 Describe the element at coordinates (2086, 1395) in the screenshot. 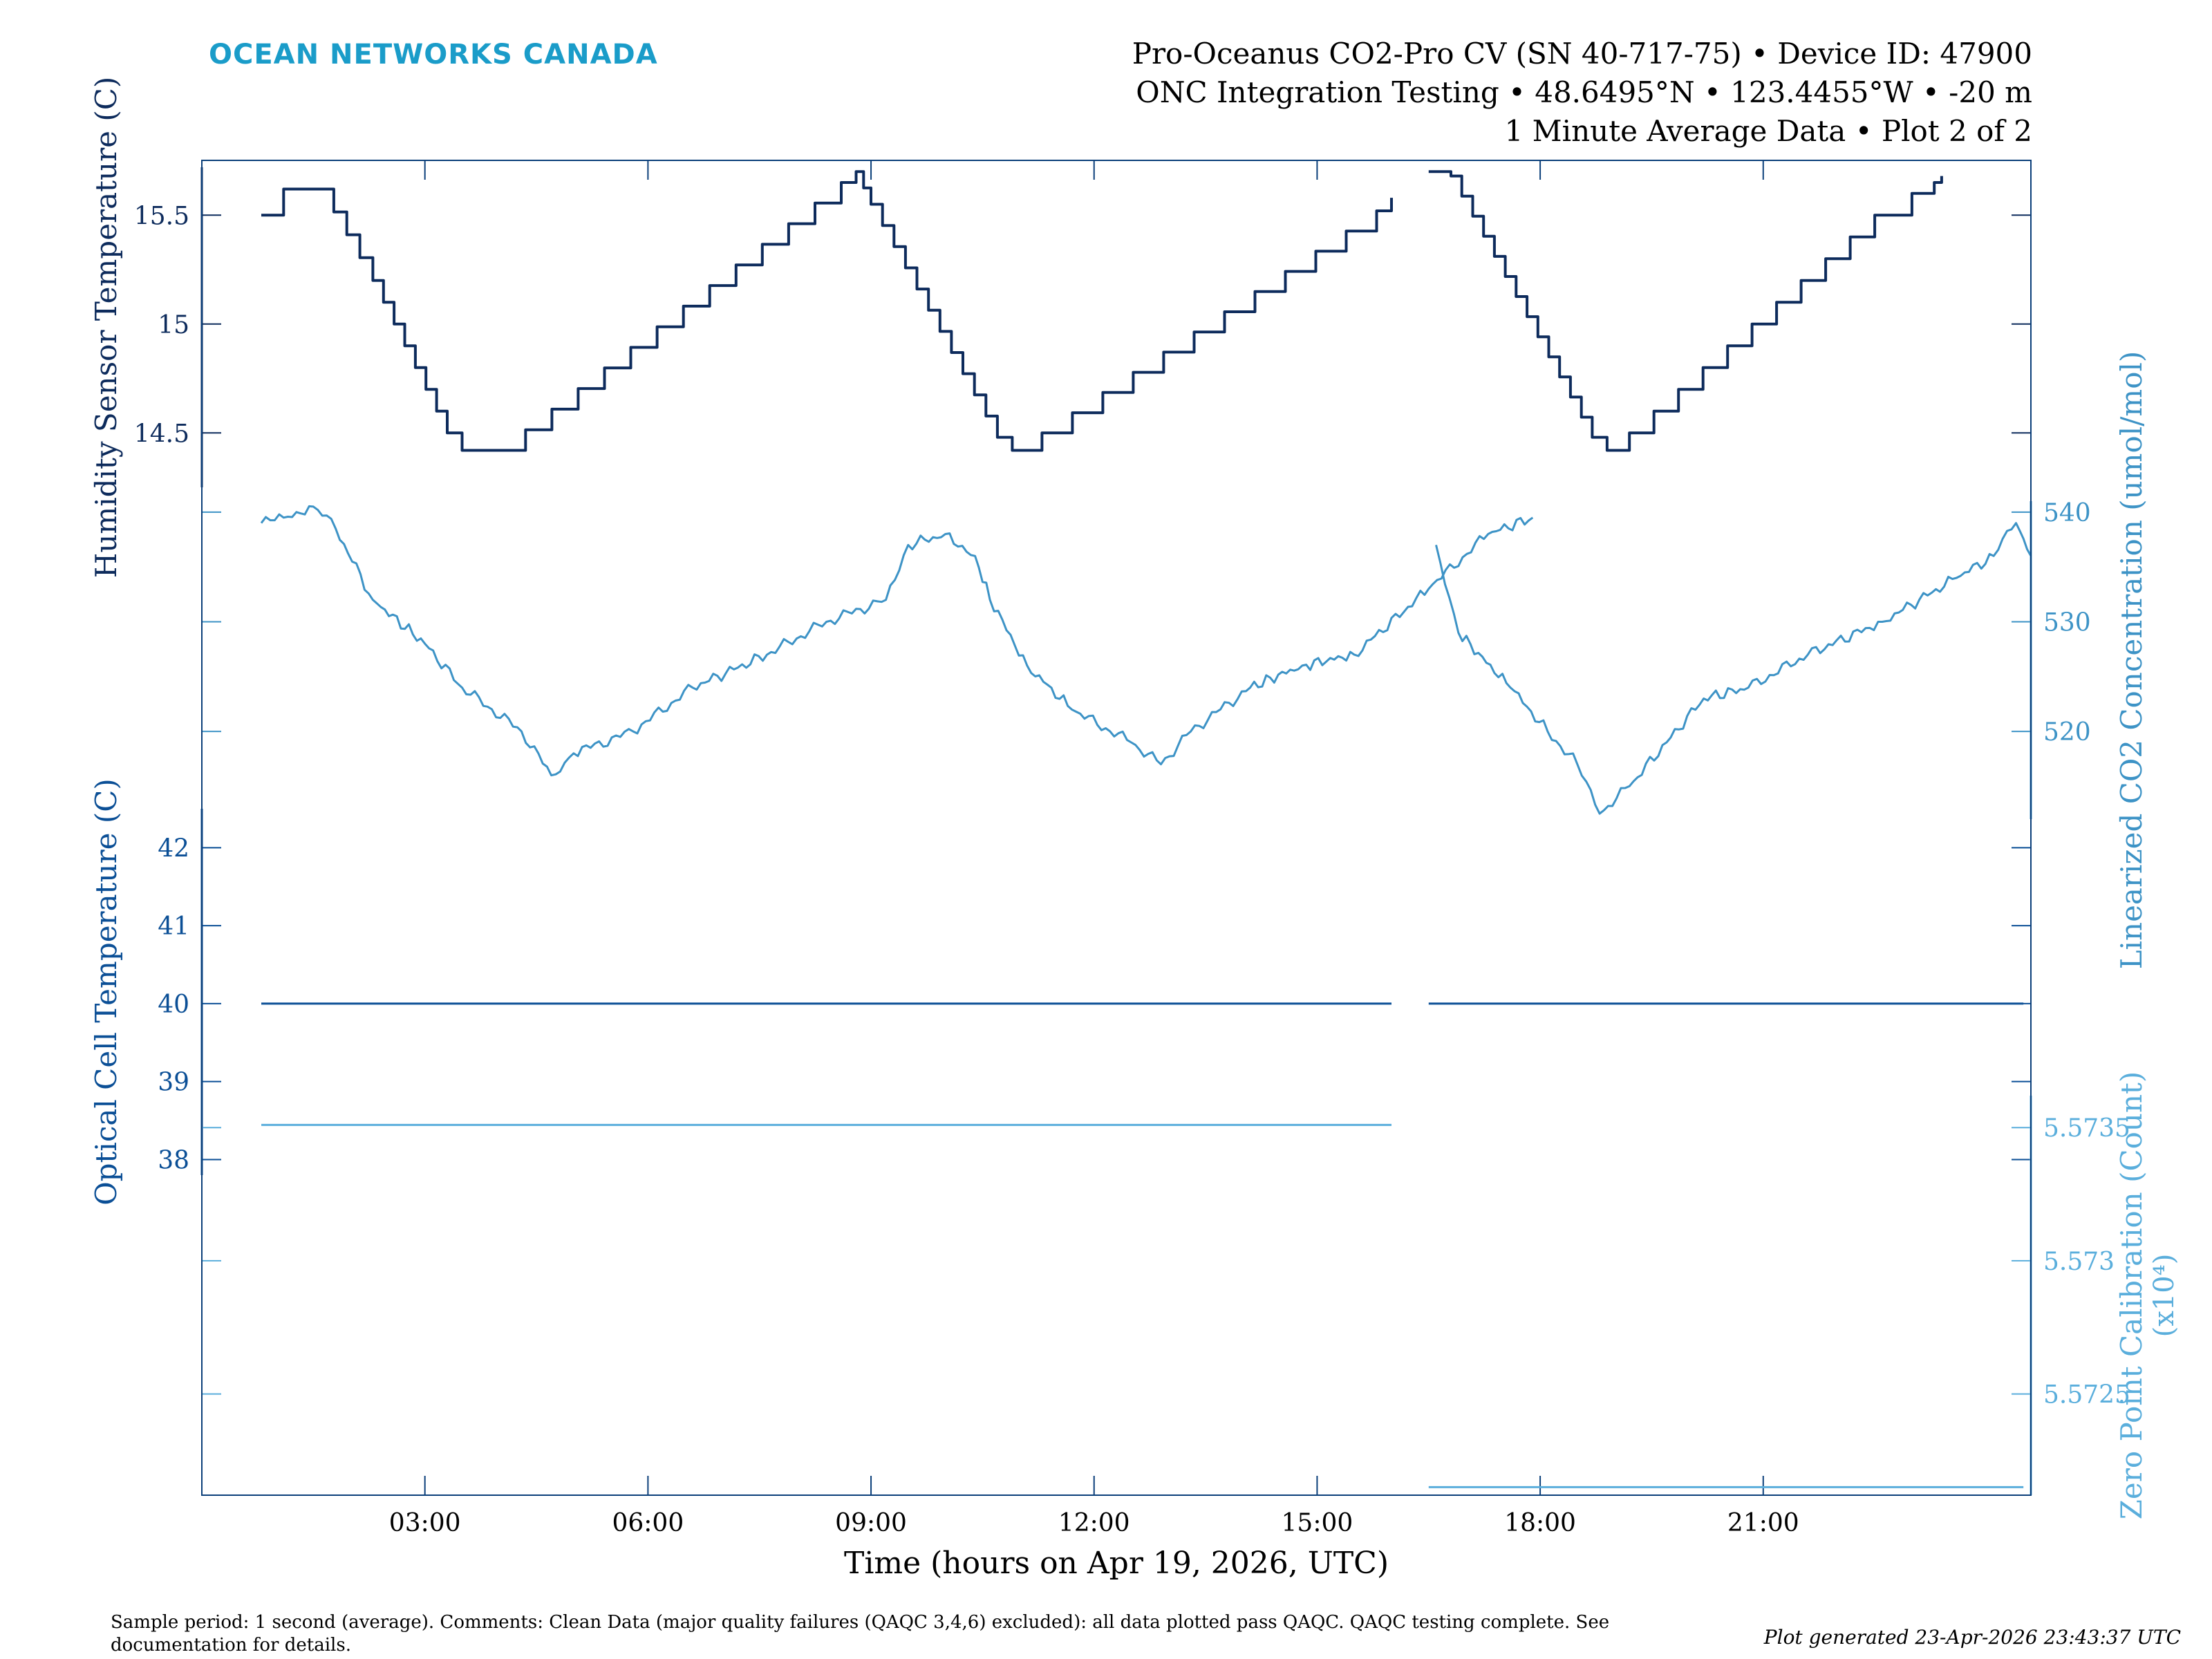

I see `y-tick-label: 5.5725` at that location.